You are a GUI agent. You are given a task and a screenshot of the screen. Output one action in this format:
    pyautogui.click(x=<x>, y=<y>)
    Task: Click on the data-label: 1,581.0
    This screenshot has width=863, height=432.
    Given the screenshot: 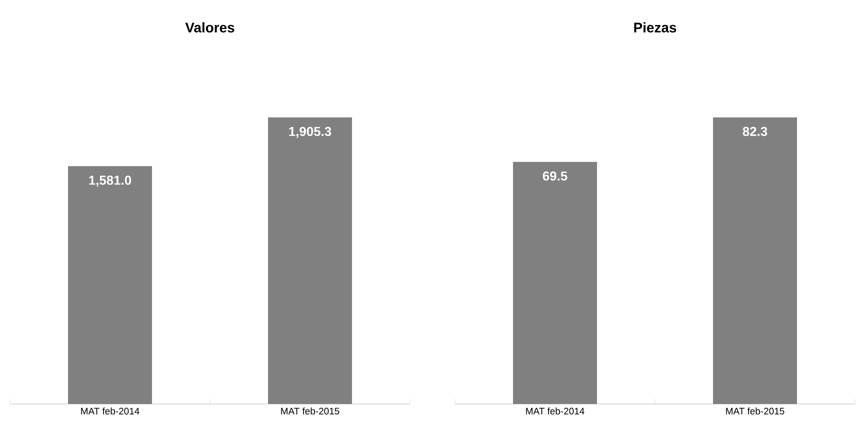 What is the action you would take?
    pyautogui.click(x=110, y=181)
    